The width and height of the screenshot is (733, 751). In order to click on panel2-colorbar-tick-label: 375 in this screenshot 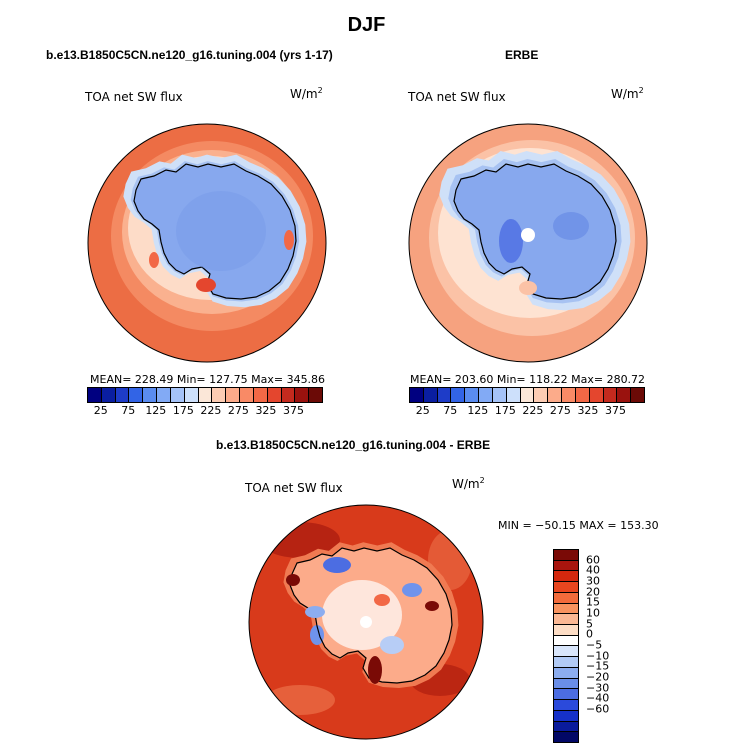, I will do `click(615, 410)`.